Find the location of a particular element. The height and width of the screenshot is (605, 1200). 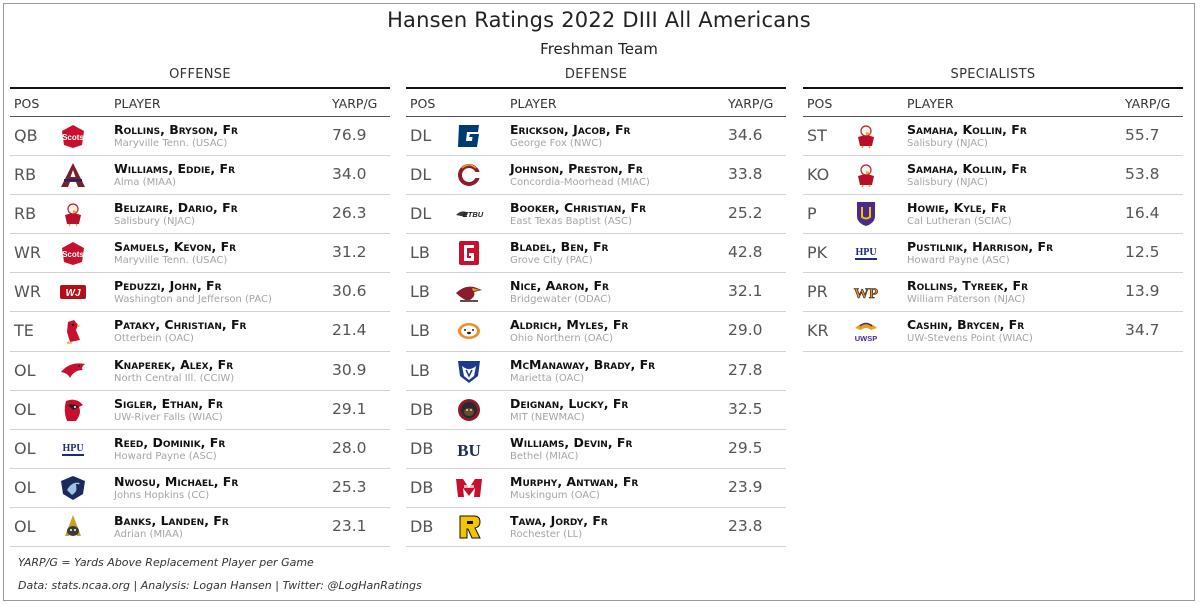

position-cell: LB is located at coordinates (420, 292).